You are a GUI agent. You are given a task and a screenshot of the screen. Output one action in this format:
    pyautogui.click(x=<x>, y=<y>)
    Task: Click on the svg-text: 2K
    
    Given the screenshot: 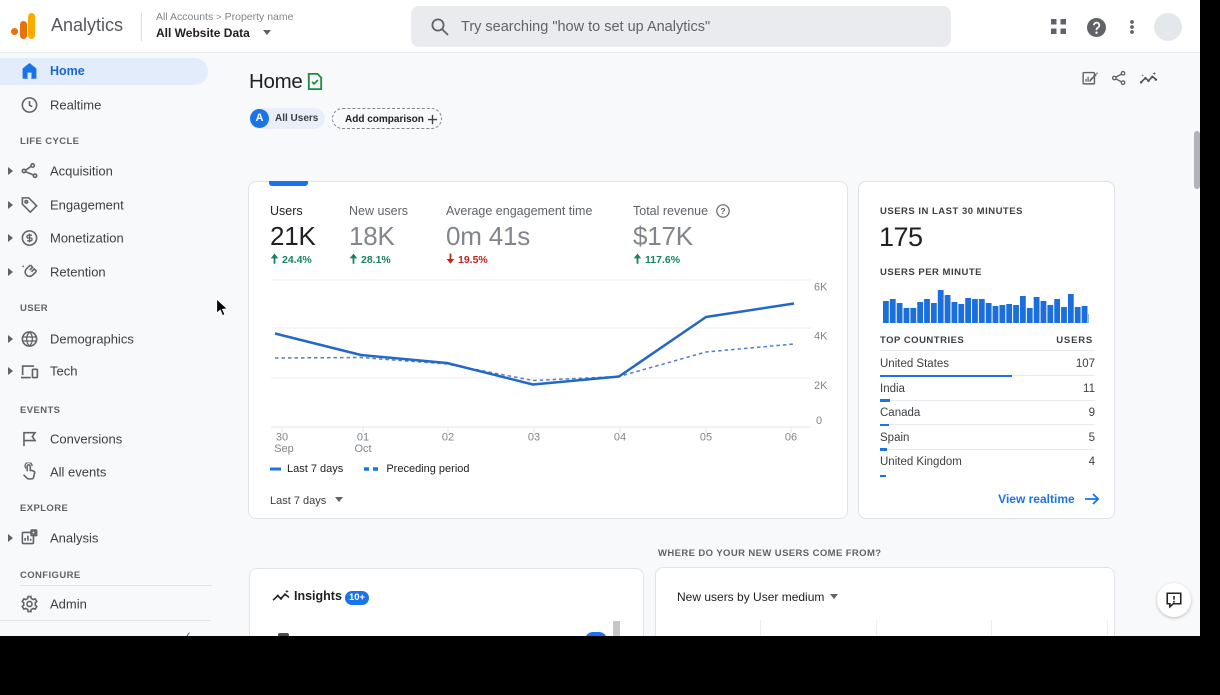 What is the action you would take?
    pyautogui.click(x=821, y=386)
    